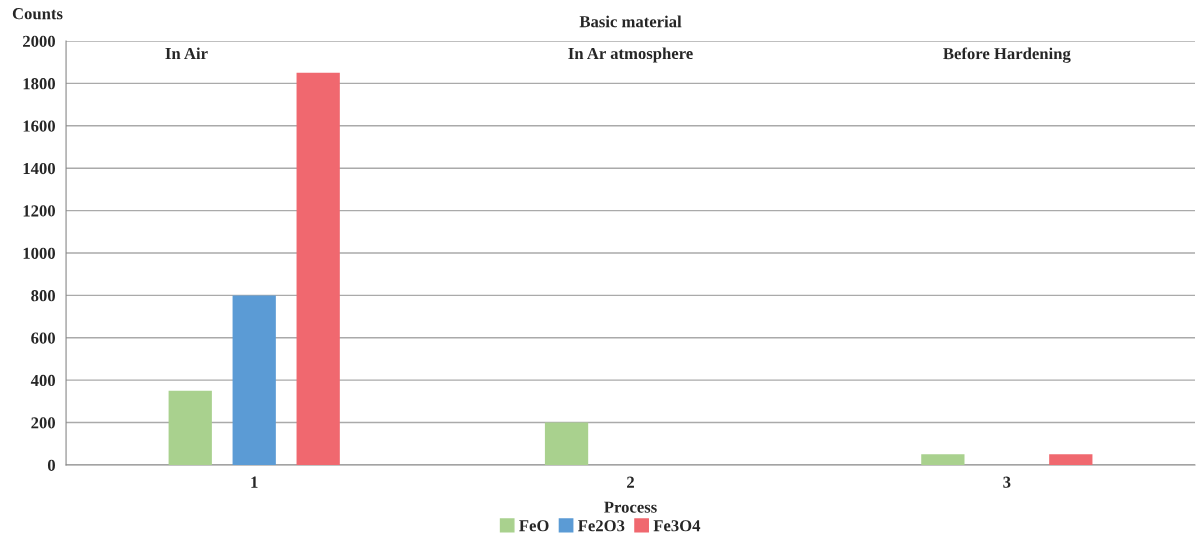 Image resolution: width=1201 pixels, height=547 pixels. I want to click on y-tick-label: 1000, so click(39, 253).